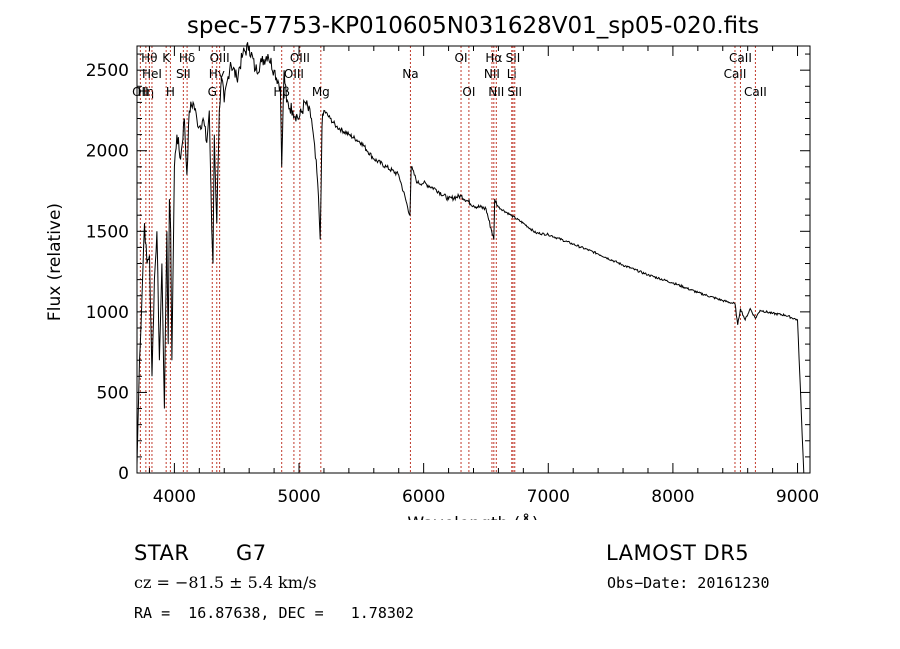 This screenshot has width=900, height=649. What do you see at coordinates (187, 58) in the screenshot?
I see `spectral-line-label: Hδ` at bounding box center [187, 58].